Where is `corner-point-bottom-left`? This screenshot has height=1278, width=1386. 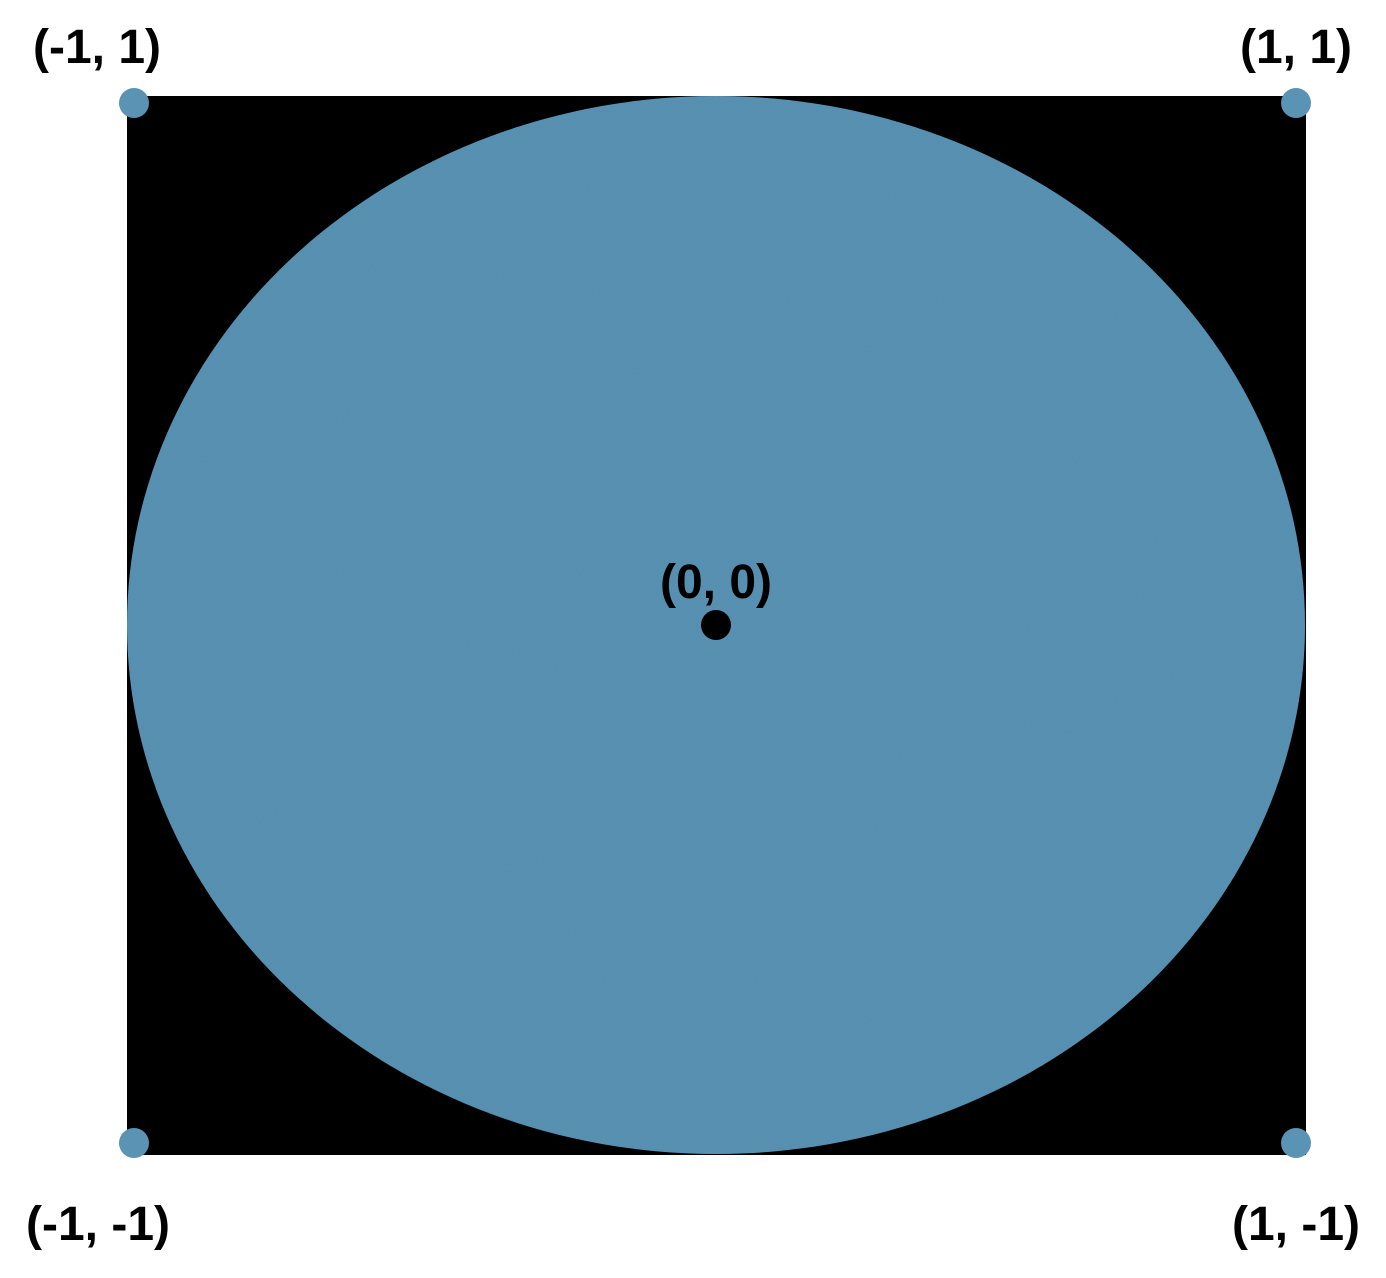 corner-point-bottom-left is located at coordinates (134, 1143).